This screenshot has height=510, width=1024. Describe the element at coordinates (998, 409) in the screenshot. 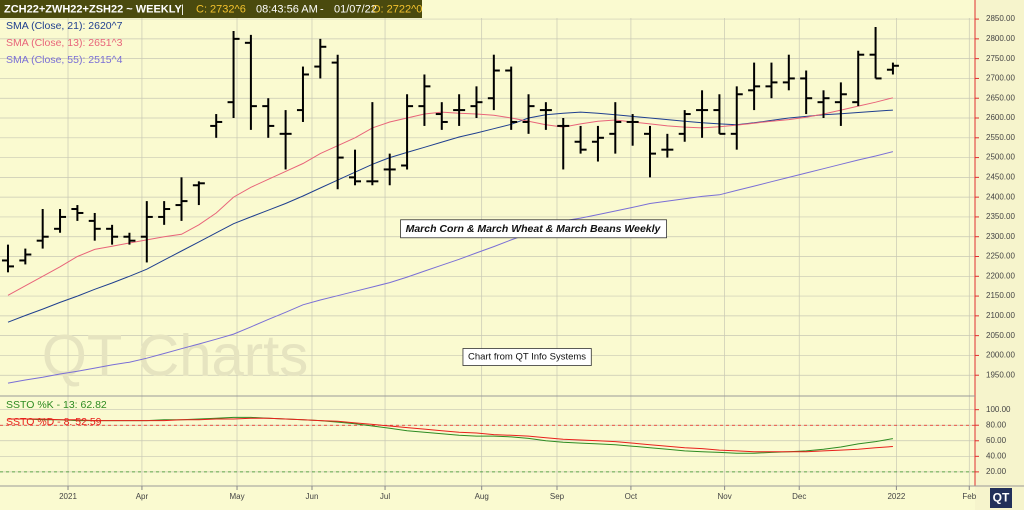

I see `y-tick-label: 100.00` at that location.